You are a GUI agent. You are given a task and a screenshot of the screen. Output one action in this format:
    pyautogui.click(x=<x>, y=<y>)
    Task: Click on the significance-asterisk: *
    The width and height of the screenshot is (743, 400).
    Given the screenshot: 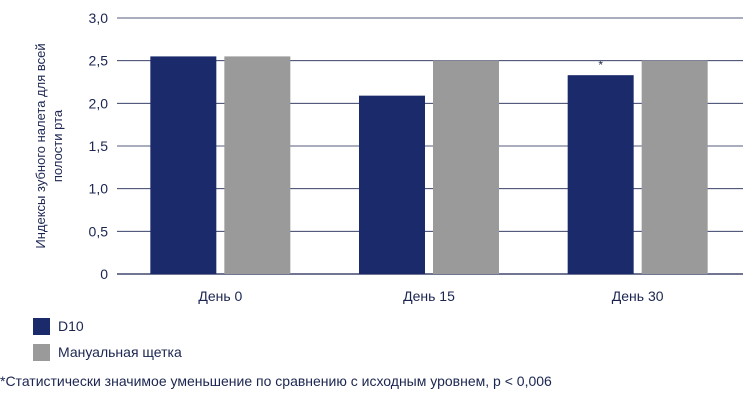 What is the action you would take?
    pyautogui.click(x=600, y=65)
    